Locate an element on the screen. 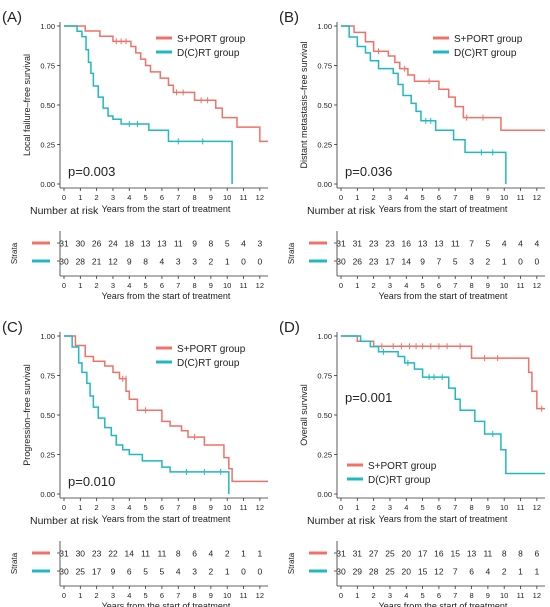  risk-x-tick-label: 10 is located at coordinates (227, 285).